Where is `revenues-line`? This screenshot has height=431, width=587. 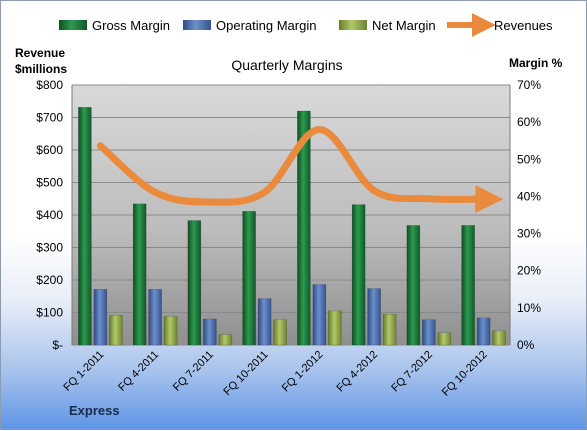 revenues-line is located at coordinates (300, 170).